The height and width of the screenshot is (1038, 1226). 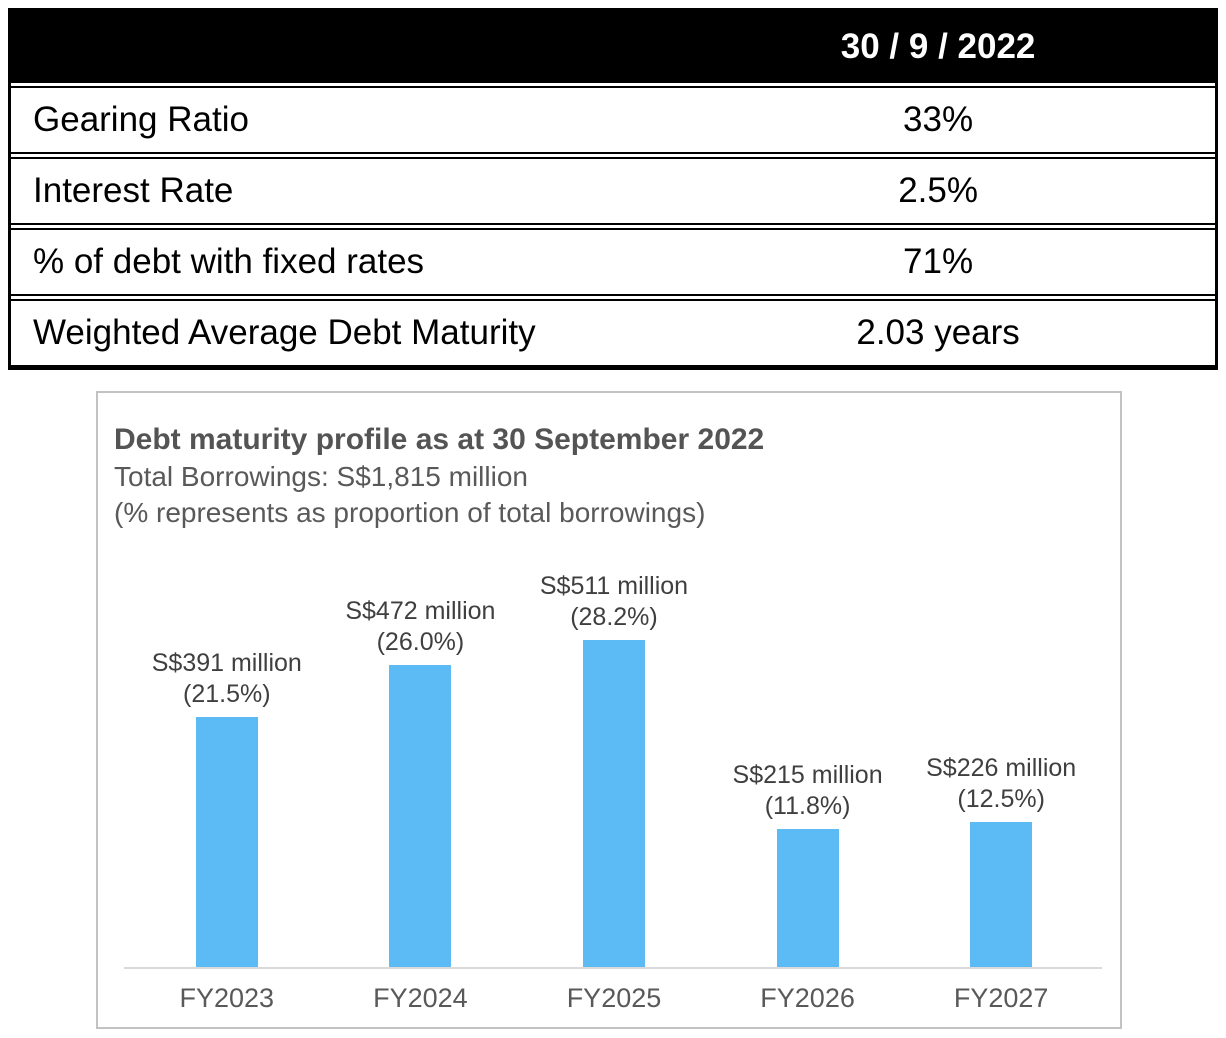 What do you see at coordinates (321, 476) in the screenshot?
I see `chart-subtitle-total-borrowings: Total Borrowings: S$1,815 million` at bounding box center [321, 476].